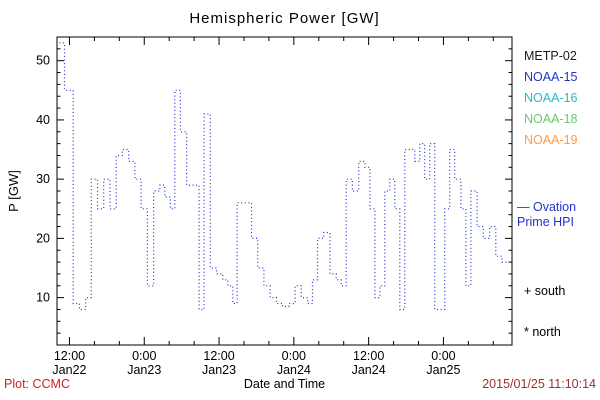 This screenshot has width=600, height=400. Describe the element at coordinates (284, 18) in the screenshot. I see `chart-title: Hemispheric Power [GW]` at that location.